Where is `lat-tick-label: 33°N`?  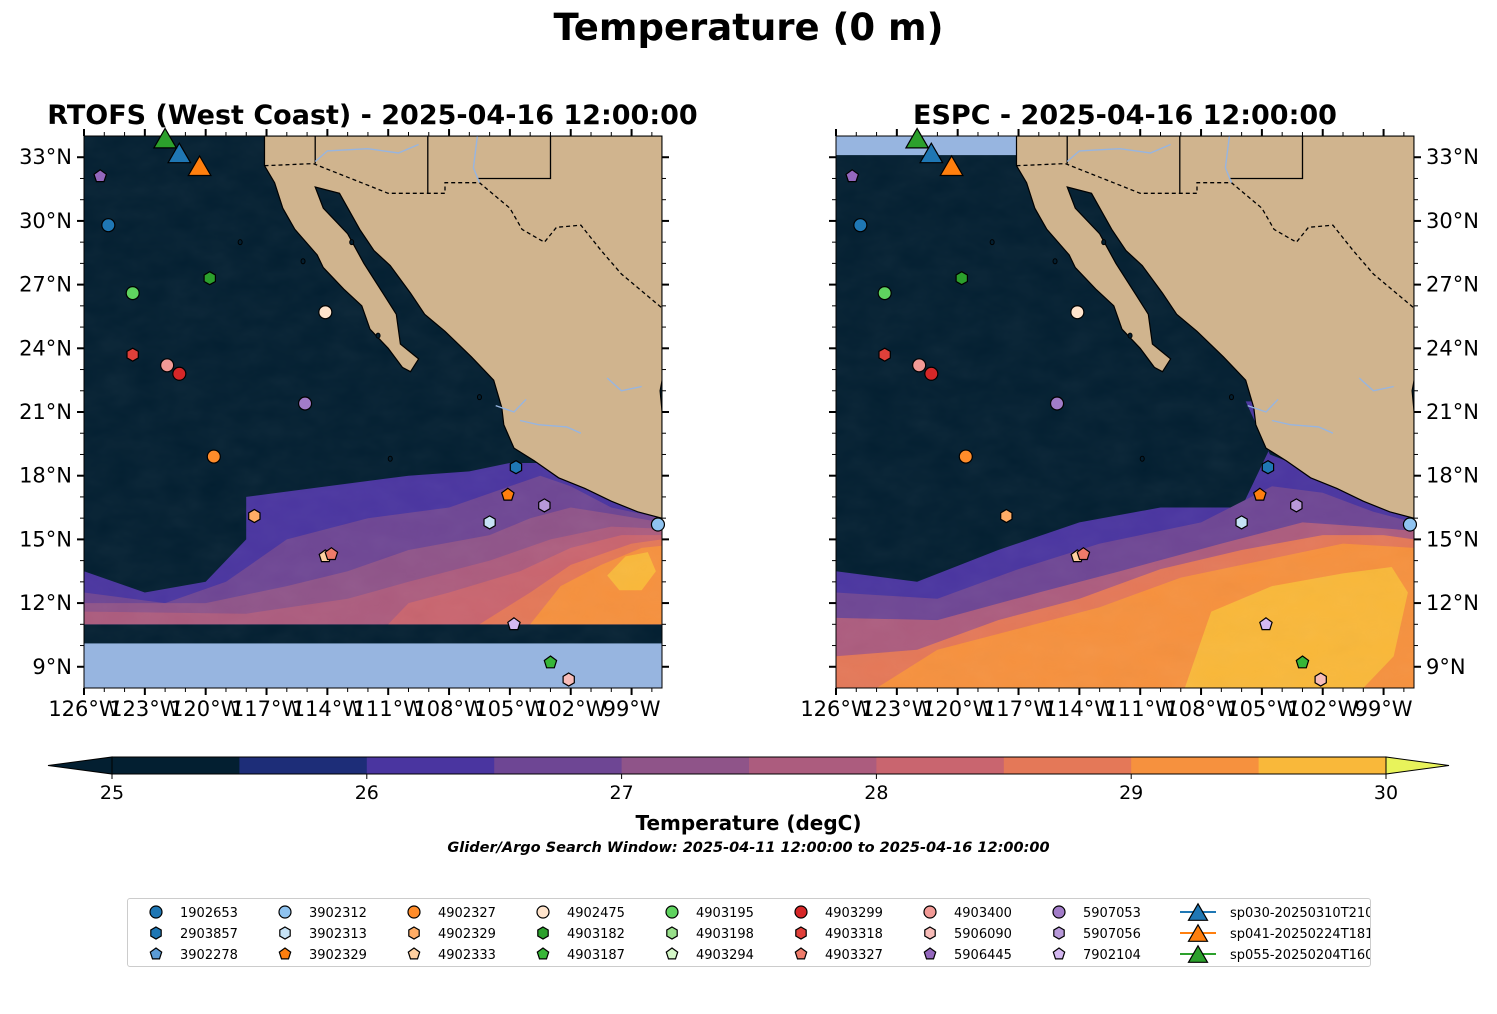 lat-tick-label: 33°N is located at coordinates (1452, 157).